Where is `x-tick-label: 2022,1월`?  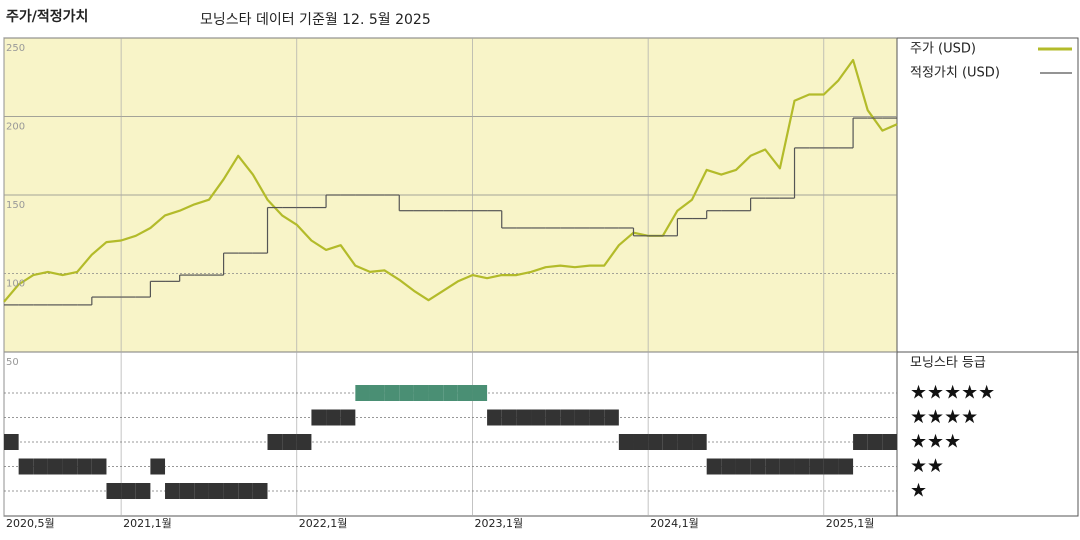
x-tick-label: 2022,1월 is located at coordinates (323, 523).